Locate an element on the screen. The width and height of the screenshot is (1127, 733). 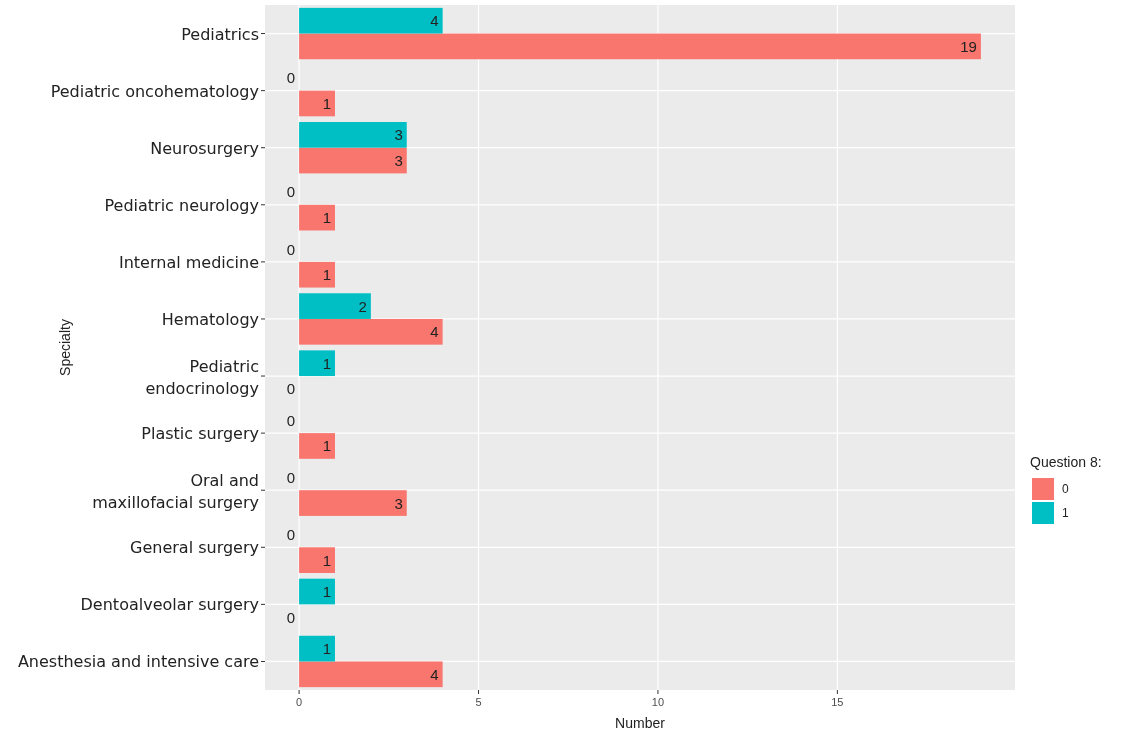
y-tick-label: Dentoalveolar surgery is located at coordinates (169, 604).